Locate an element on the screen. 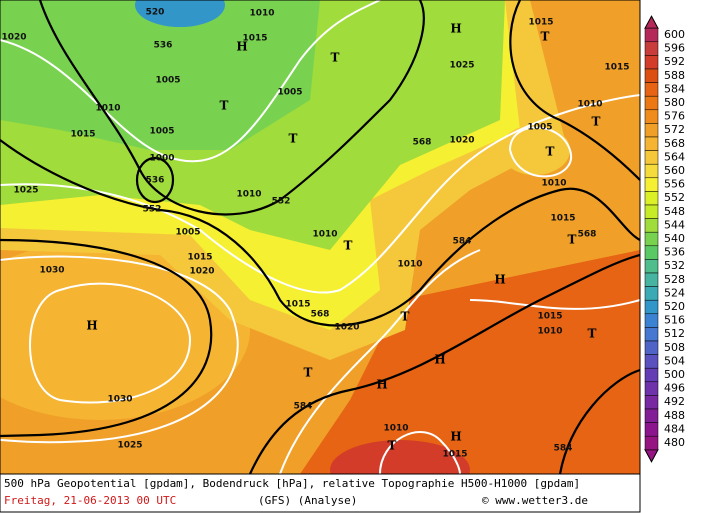  colorbar-label: 540 is located at coordinates (674, 238).